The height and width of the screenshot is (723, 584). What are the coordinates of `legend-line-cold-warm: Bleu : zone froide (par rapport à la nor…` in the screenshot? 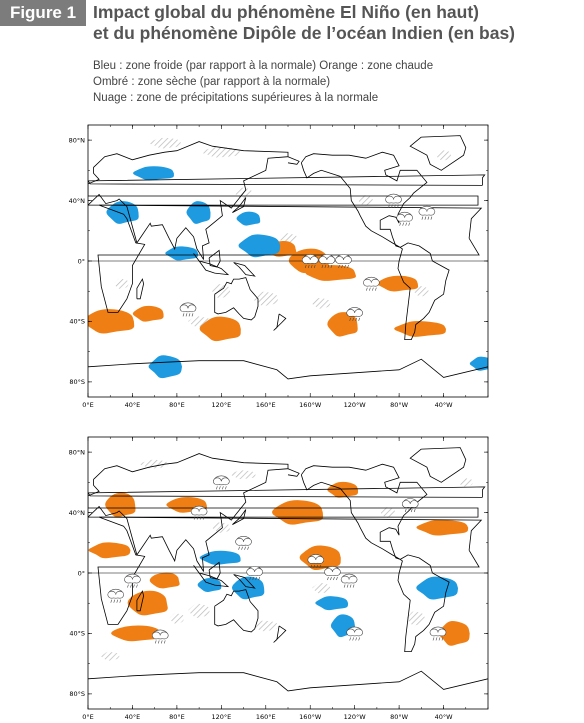 It's located at (263, 66).